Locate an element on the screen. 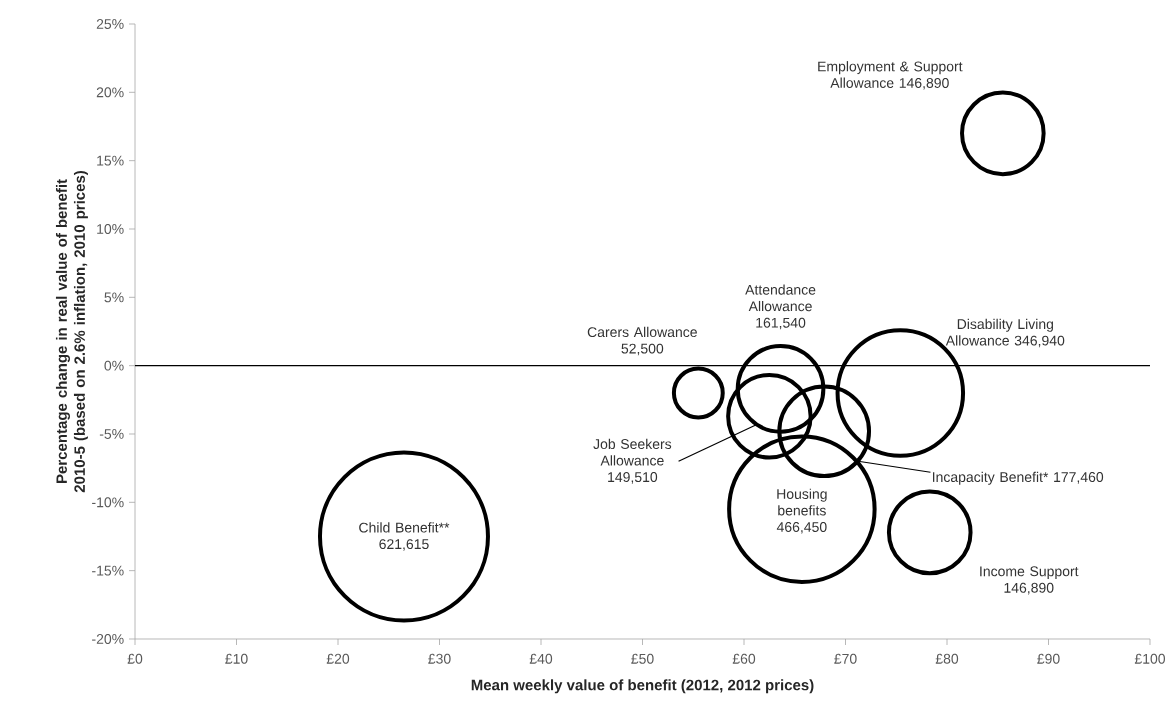  y-tick-label: 10% is located at coordinates (110, 229).